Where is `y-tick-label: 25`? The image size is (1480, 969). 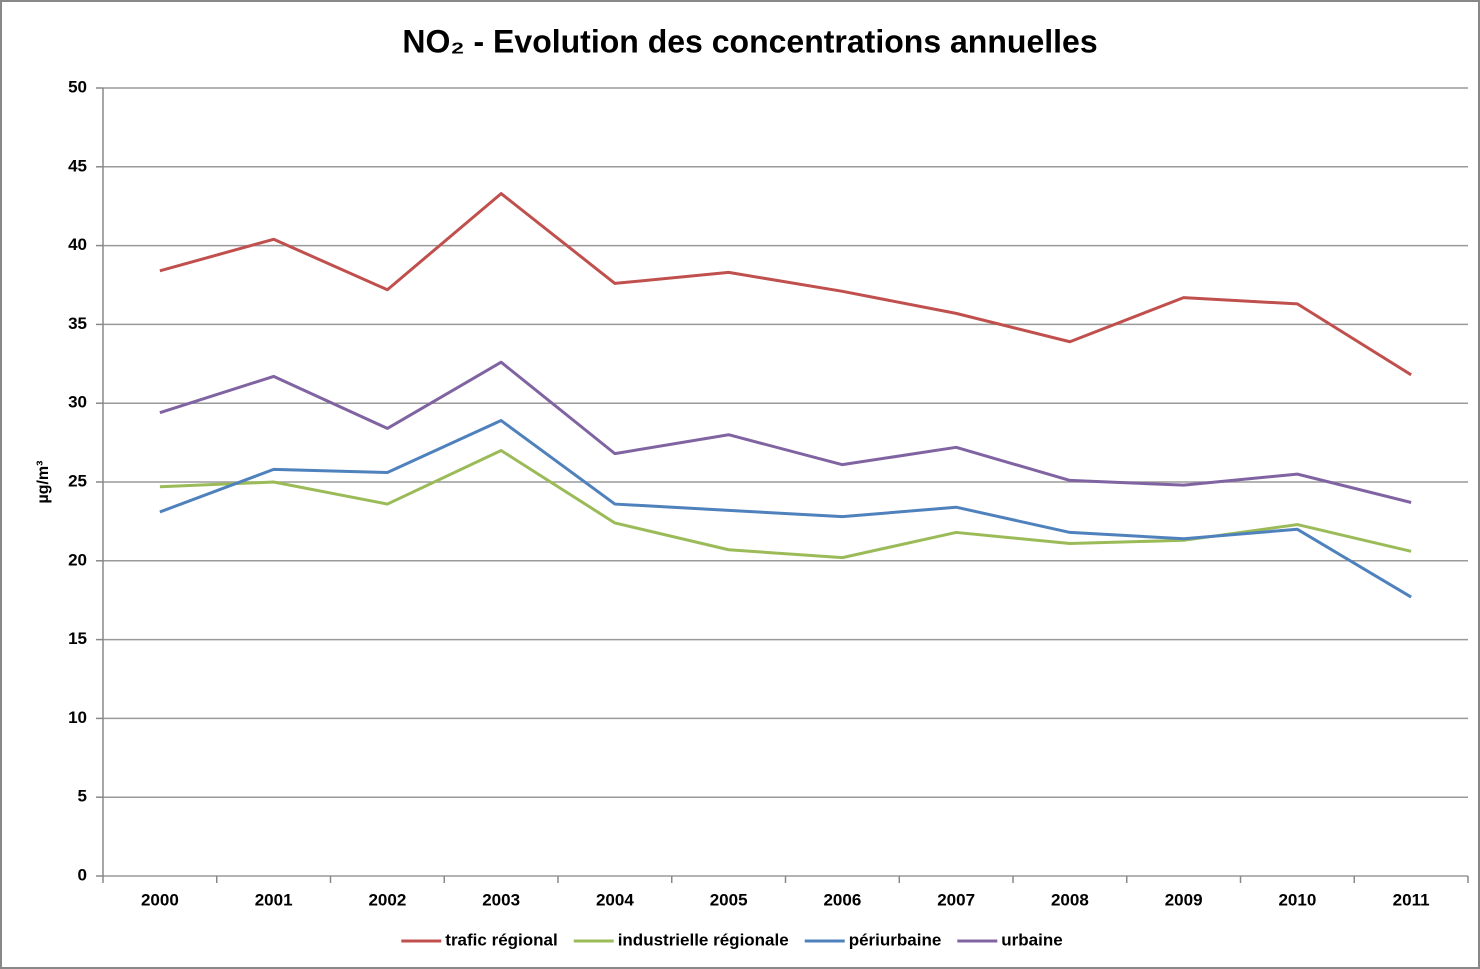
y-tick-label: 25 is located at coordinates (77, 480).